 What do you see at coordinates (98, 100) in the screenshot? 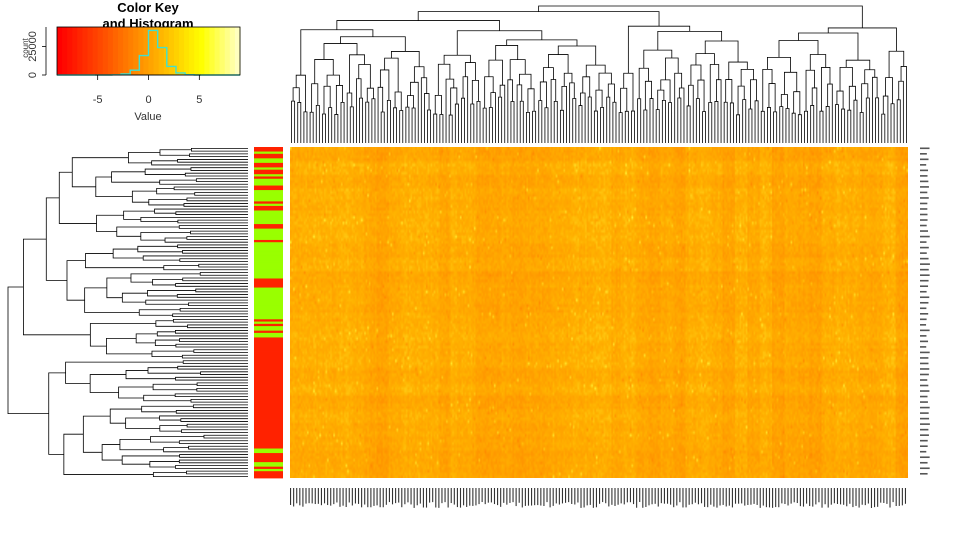
I see `color-key-x-tick-label: -5` at bounding box center [98, 100].